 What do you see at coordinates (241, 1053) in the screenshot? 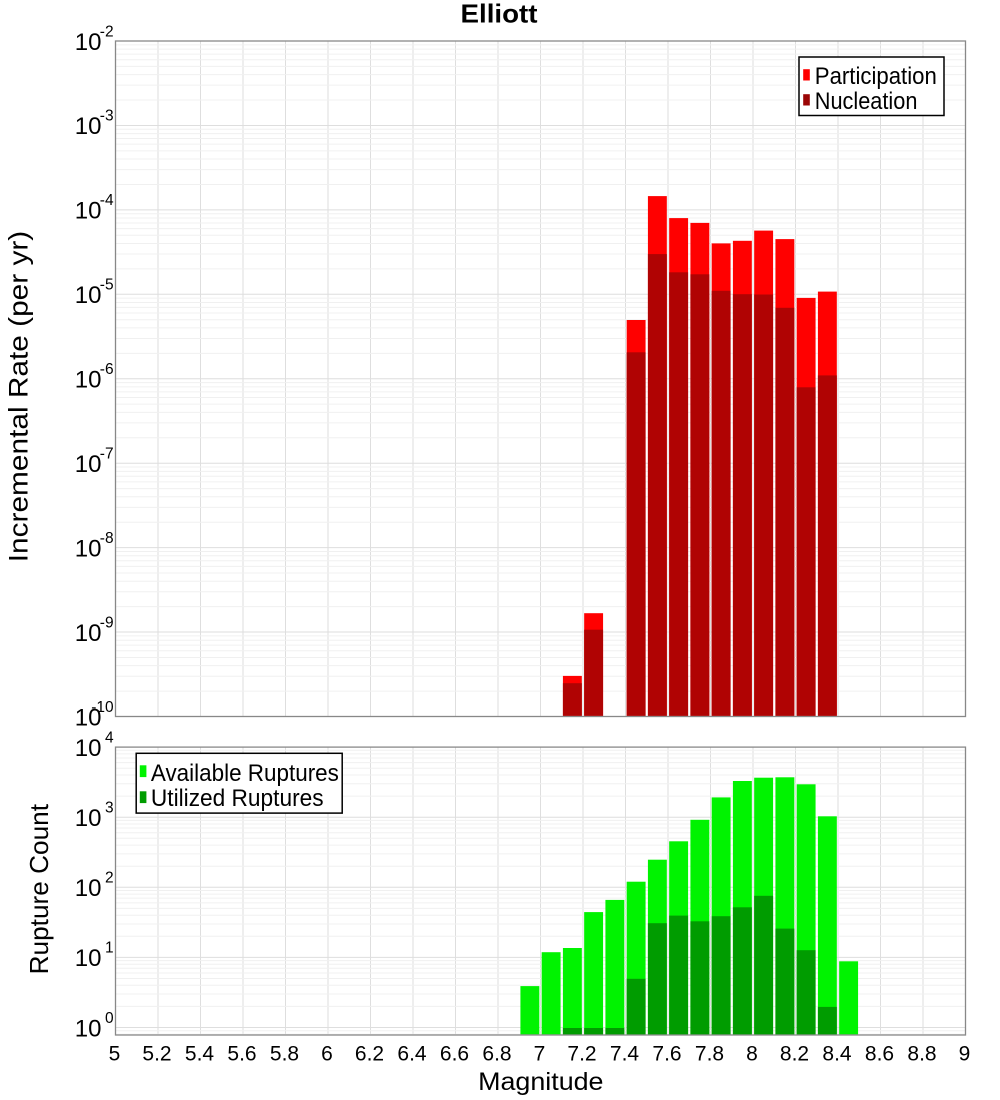
I see `svg-text: 5.6` at bounding box center [241, 1053].